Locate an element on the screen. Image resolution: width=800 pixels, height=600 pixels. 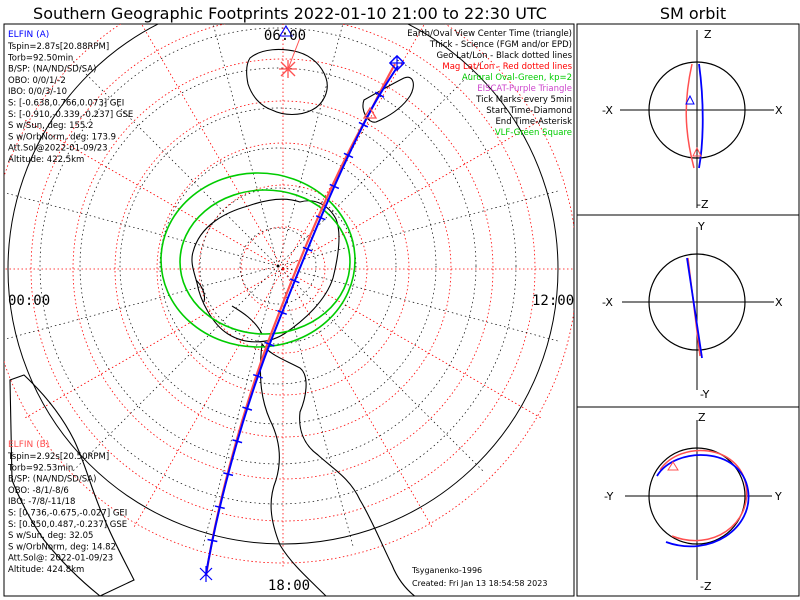
mlt-label-left: 00:00 is located at coordinates (29, 301).